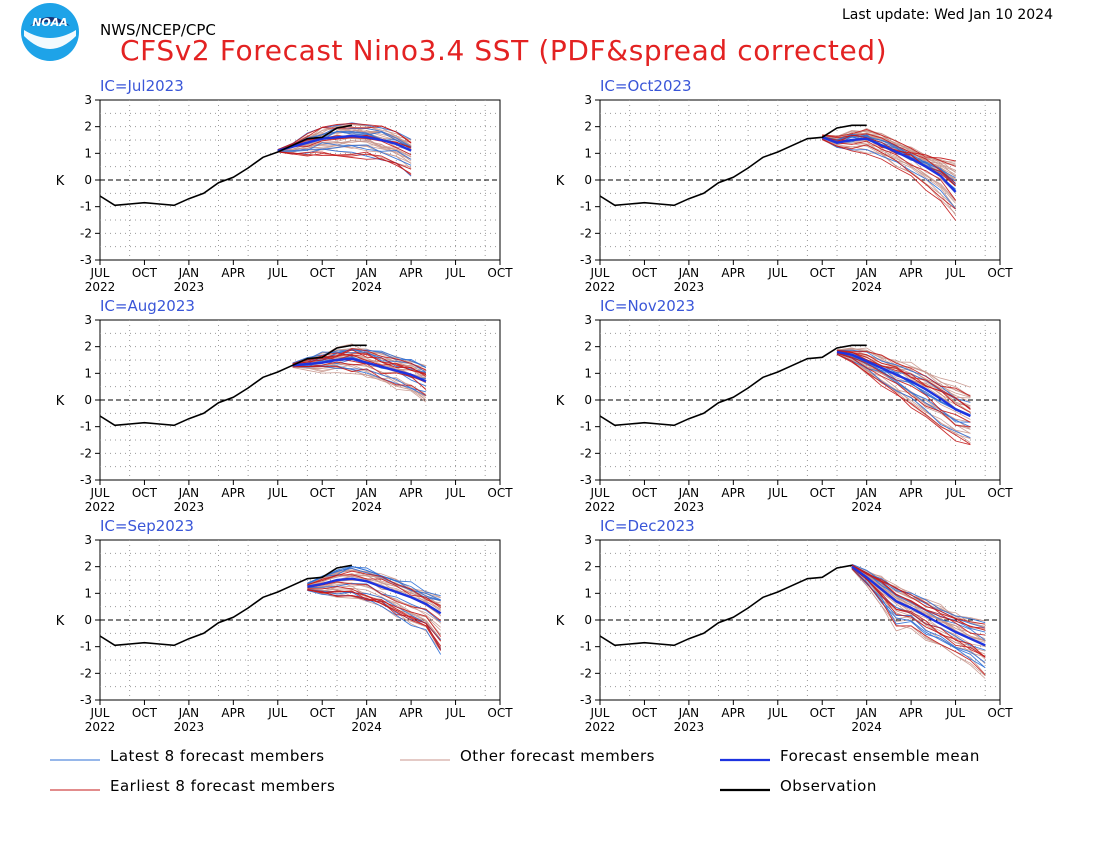 The height and width of the screenshot is (850, 1100). Describe the element at coordinates (50, 22) in the screenshot. I see `svg-text: NOAA` at that location.